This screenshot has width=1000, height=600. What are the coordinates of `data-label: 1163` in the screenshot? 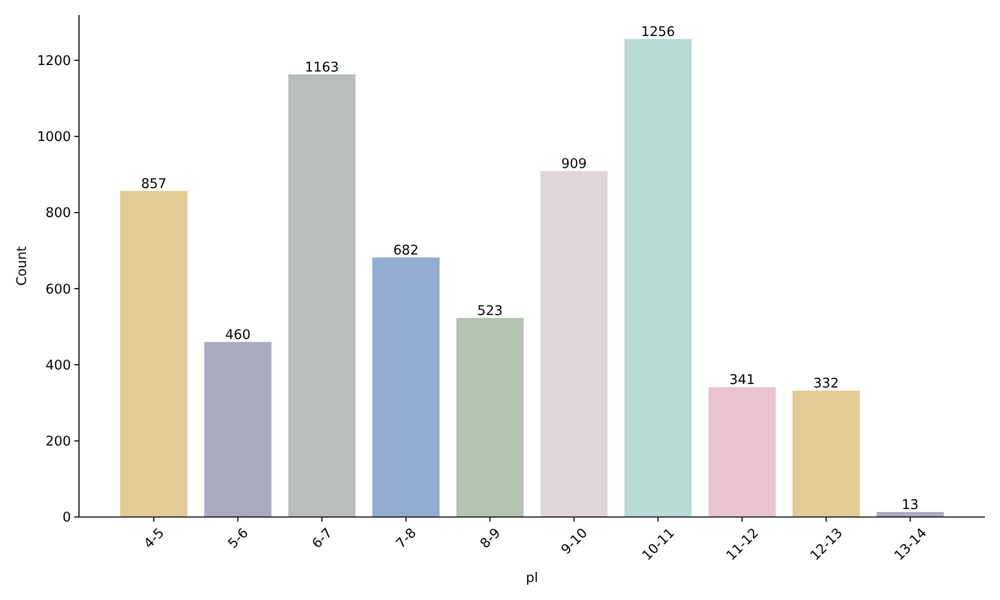 It's located at (321, 68).